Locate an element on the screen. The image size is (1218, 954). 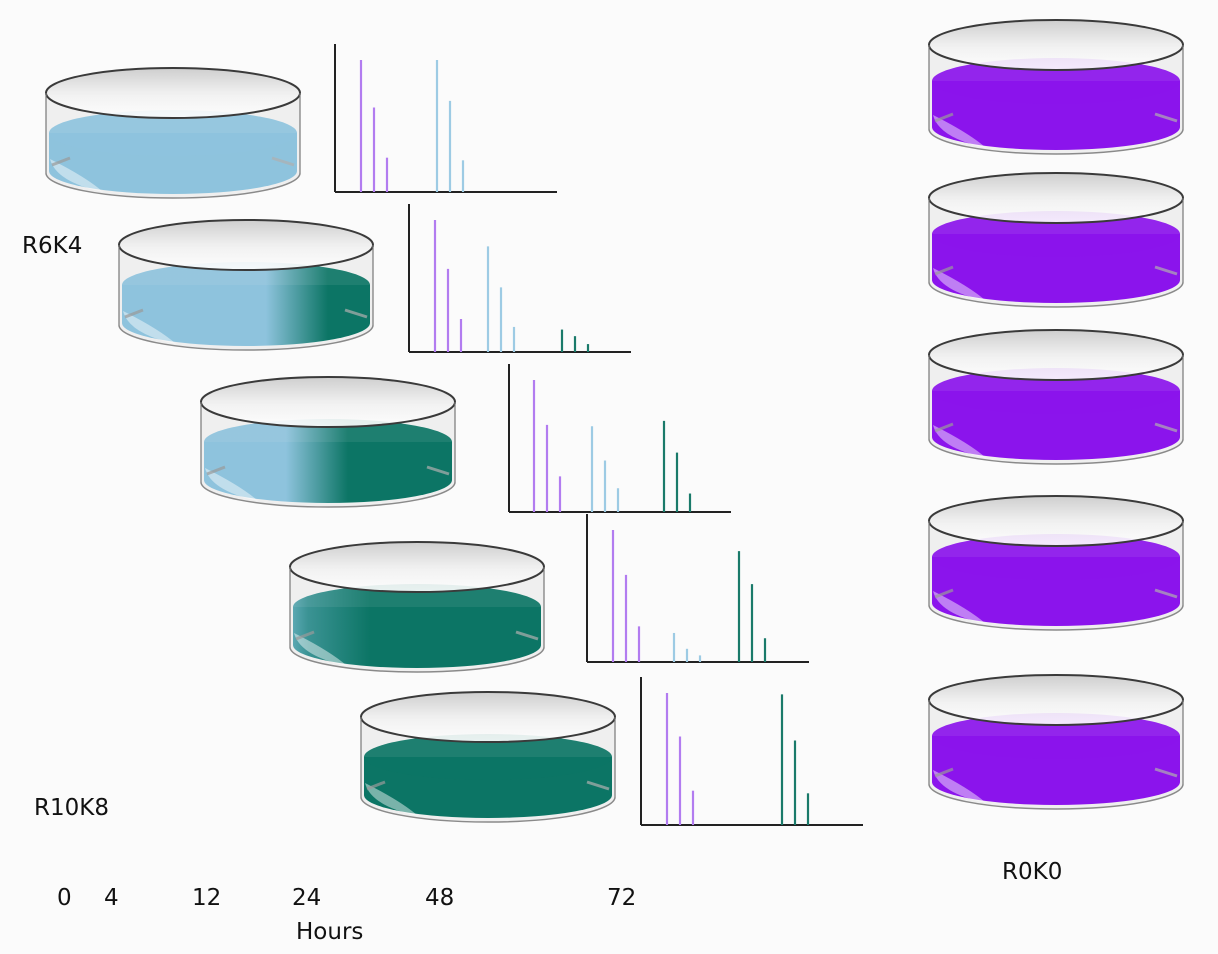
time-tick-24: 24 is located at coordinates (307, 898).